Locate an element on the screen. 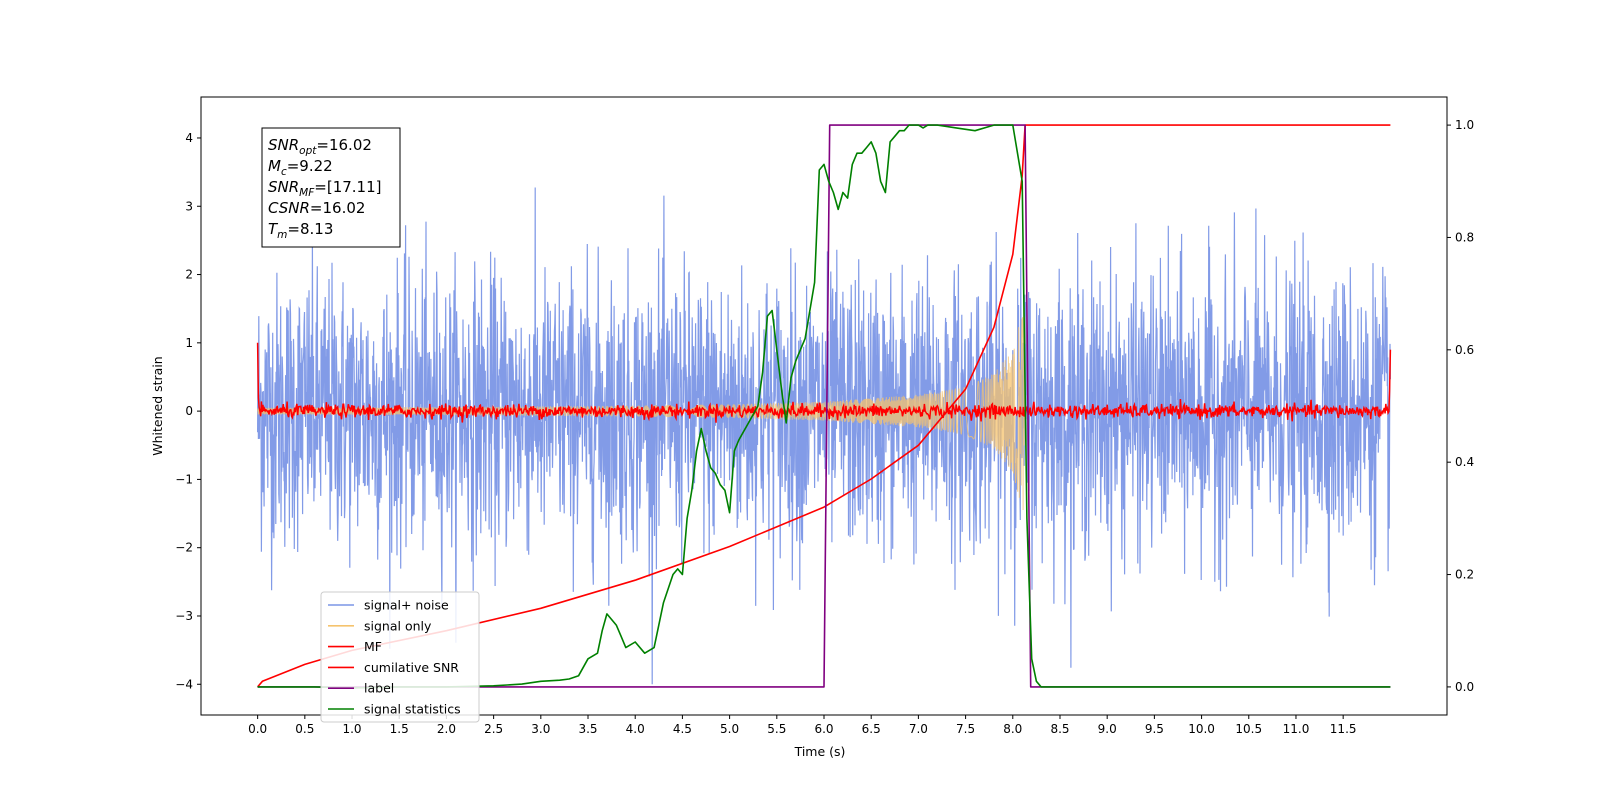  legend-label: signal+ noise is located at coordinates (406, 605).